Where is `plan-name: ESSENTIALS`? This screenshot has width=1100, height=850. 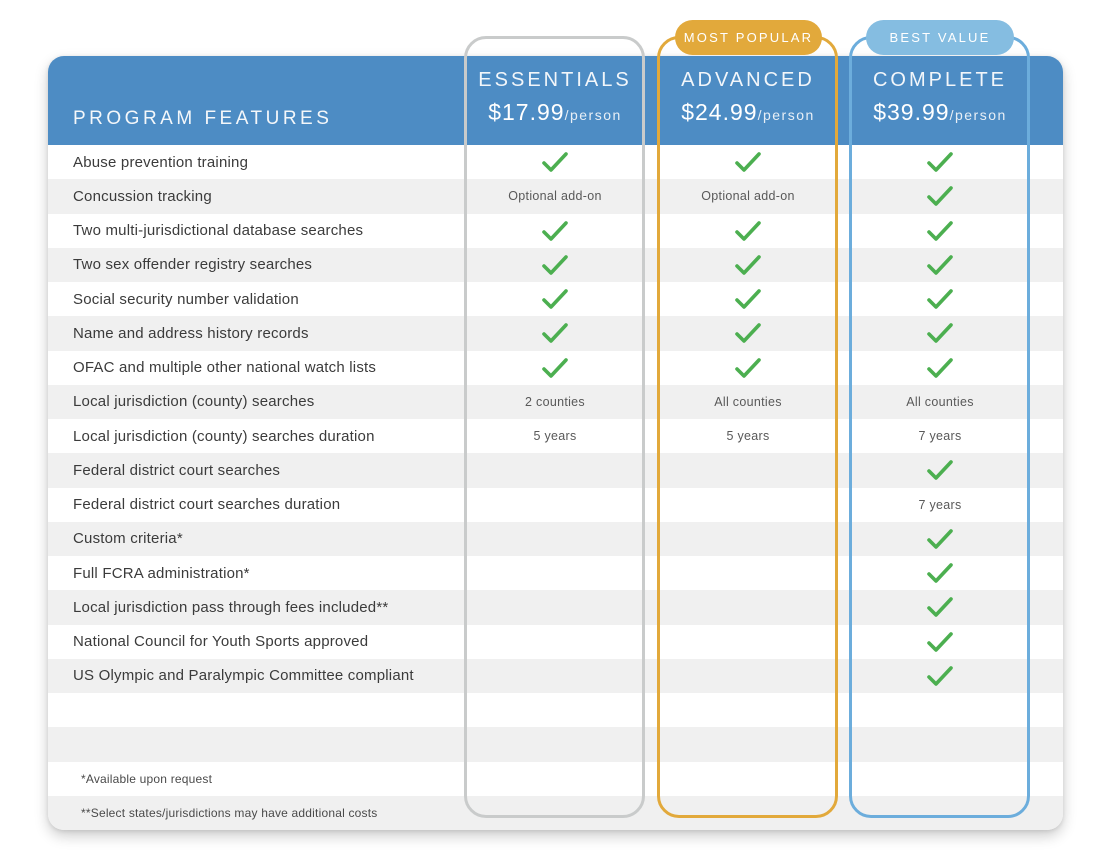 plan-name: ESSENTIALS is located at coordinates (555, 80).